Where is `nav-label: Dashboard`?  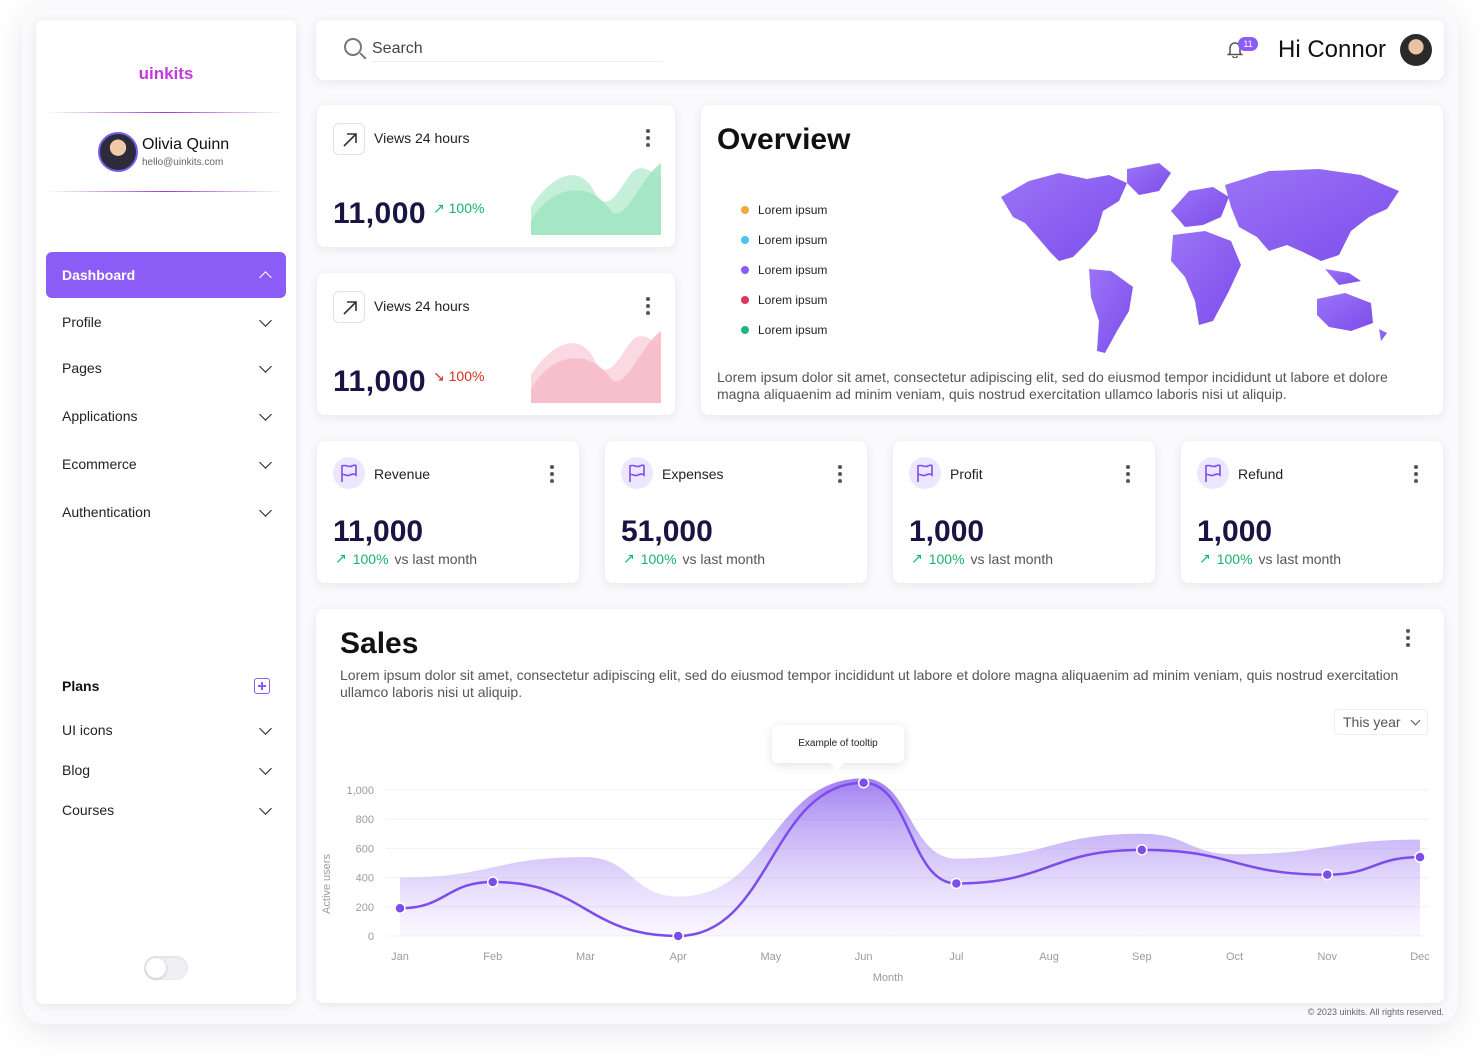
nav-label: Dashboard is located at coordinates (99, 275).